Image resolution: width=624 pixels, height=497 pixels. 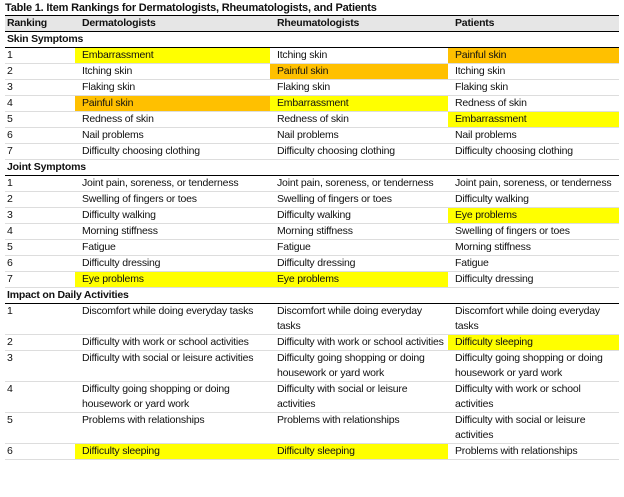 What do you see at coordinates (172, 71) in the screenshot?
I see `dermatologists-cell: Itching skin` at bounding box center [172, 71].